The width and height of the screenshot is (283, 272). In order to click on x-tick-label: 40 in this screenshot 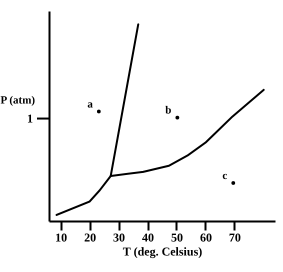, I will do `click(148, 237)`.